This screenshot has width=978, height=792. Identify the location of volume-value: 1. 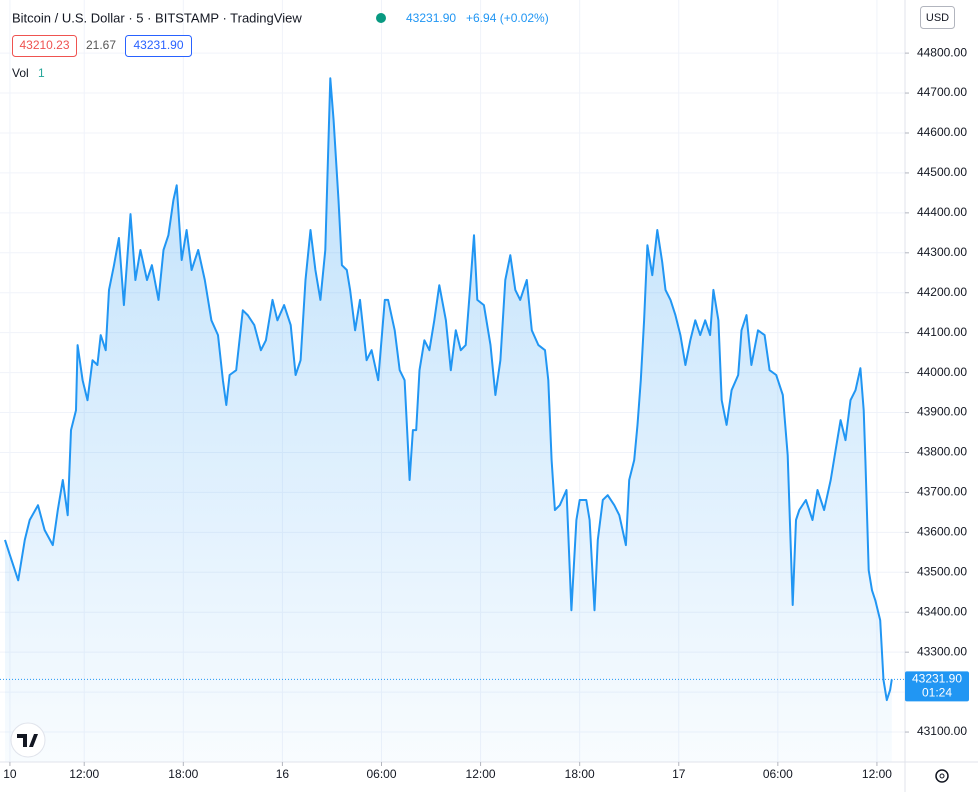
(41, 73).